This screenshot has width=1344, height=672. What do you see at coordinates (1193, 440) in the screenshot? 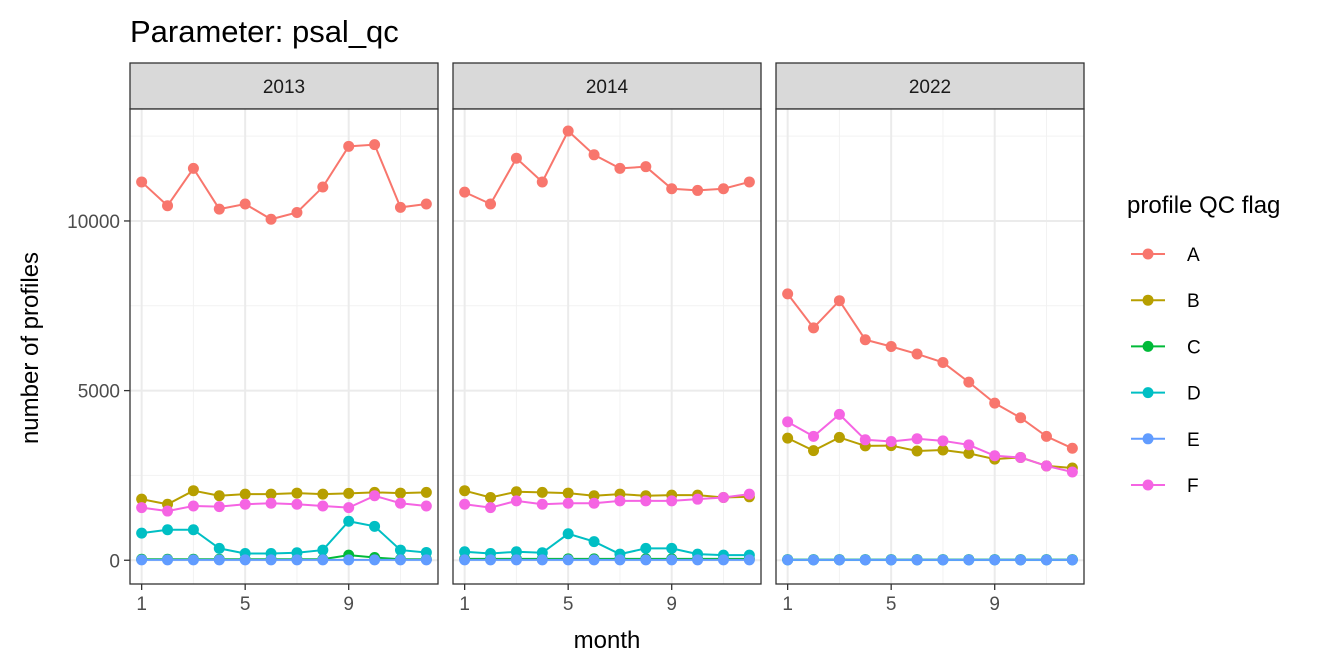
I see `legend-label: E` at bounding box center [1193, 440].